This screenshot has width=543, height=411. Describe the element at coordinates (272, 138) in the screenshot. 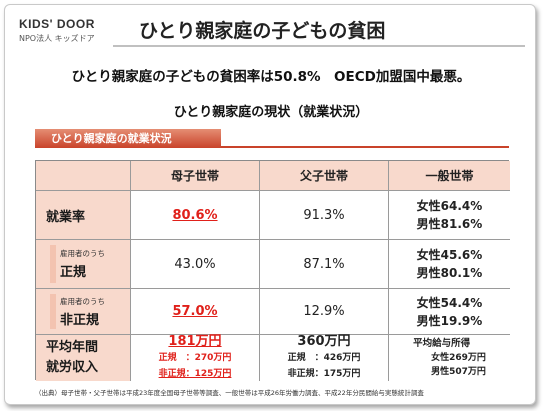

I see `section-tab: ひとり親家庭の就業状況` at that location.